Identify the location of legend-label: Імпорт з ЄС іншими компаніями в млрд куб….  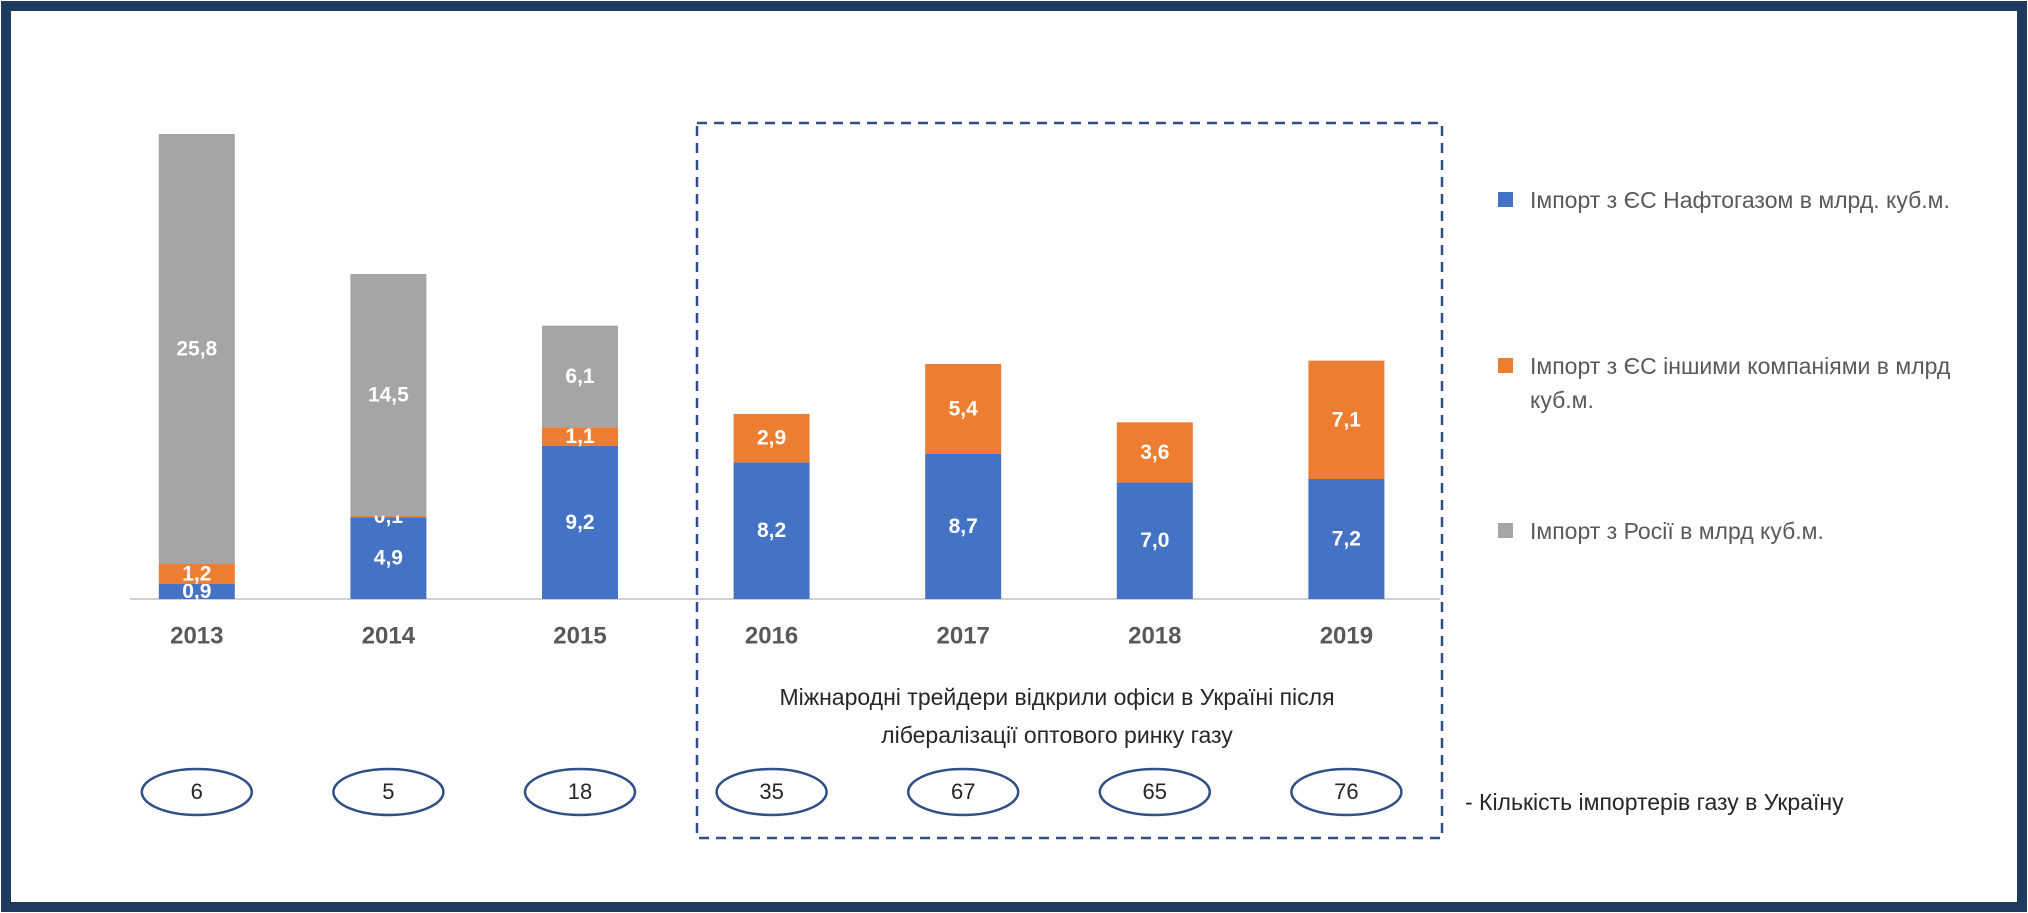
(1740, 383).